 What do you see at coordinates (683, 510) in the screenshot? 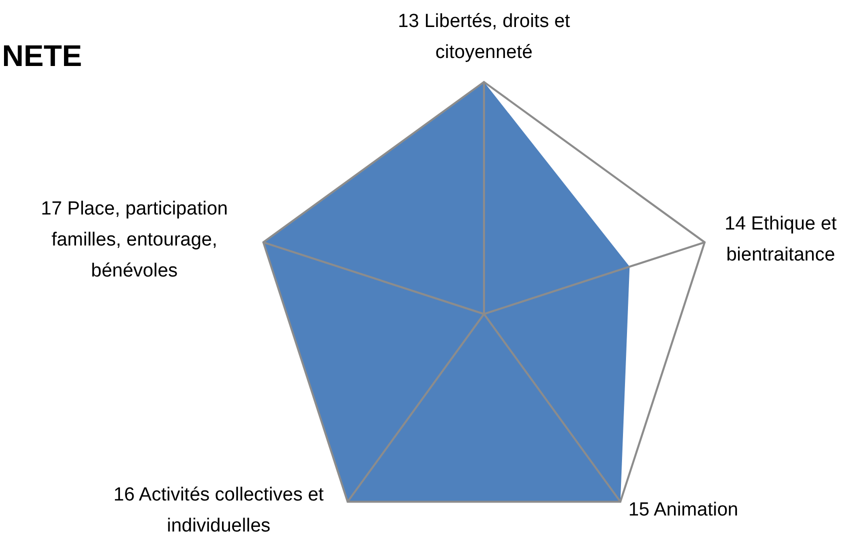
I see `spoke-label: 15 Animation` at bounding box center [683, 510].